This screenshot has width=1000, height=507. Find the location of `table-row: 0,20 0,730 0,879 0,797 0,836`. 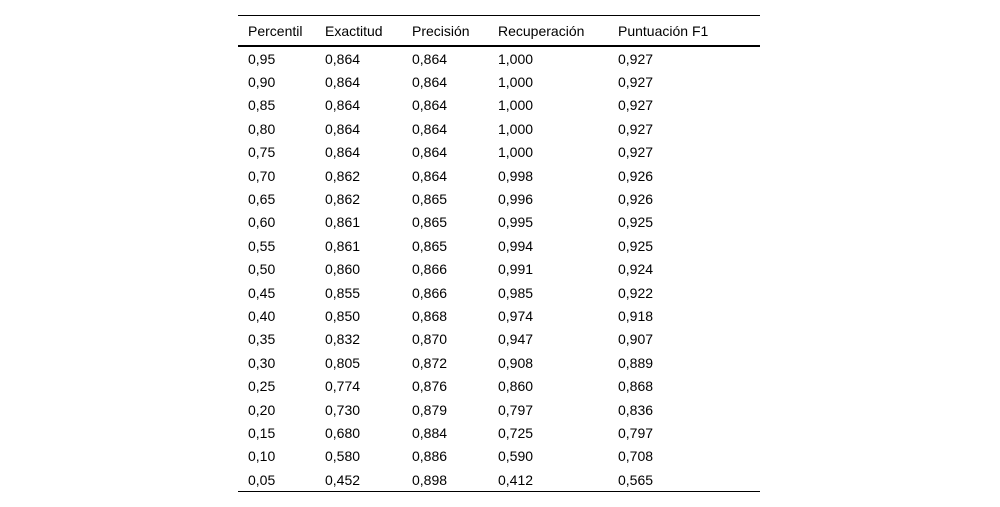

table-row: 0,20 0,730 0,879 0,797 0,836 is located at coordinates (499, 409).